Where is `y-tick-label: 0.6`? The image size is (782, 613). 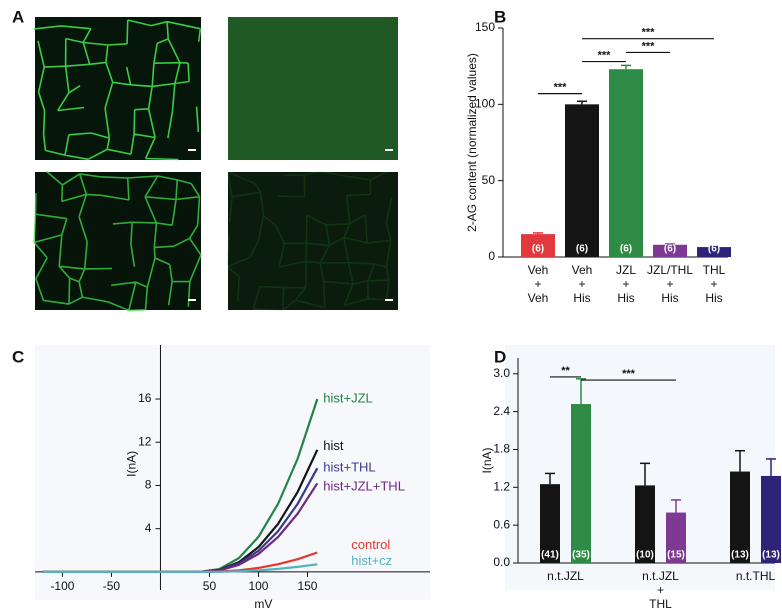 y-tick-label: 0.6 is located at coordinates (501, 524).